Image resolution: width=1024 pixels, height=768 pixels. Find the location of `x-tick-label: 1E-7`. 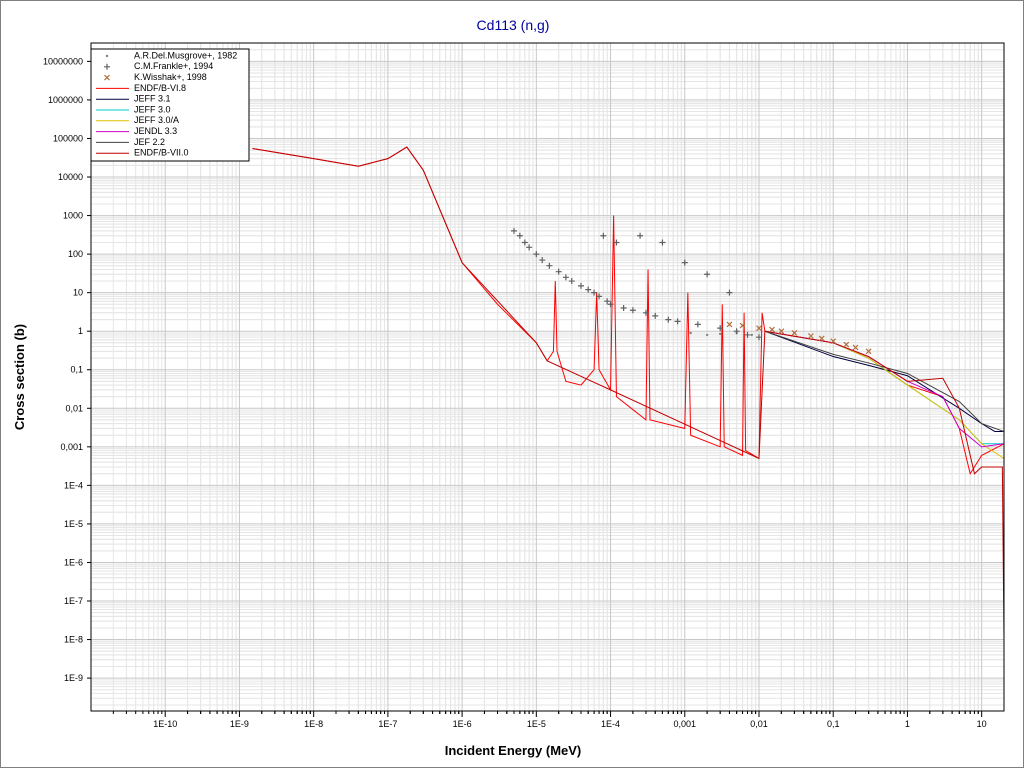

x-tick-label: 1E-7 is located at coordinates (387, 724).